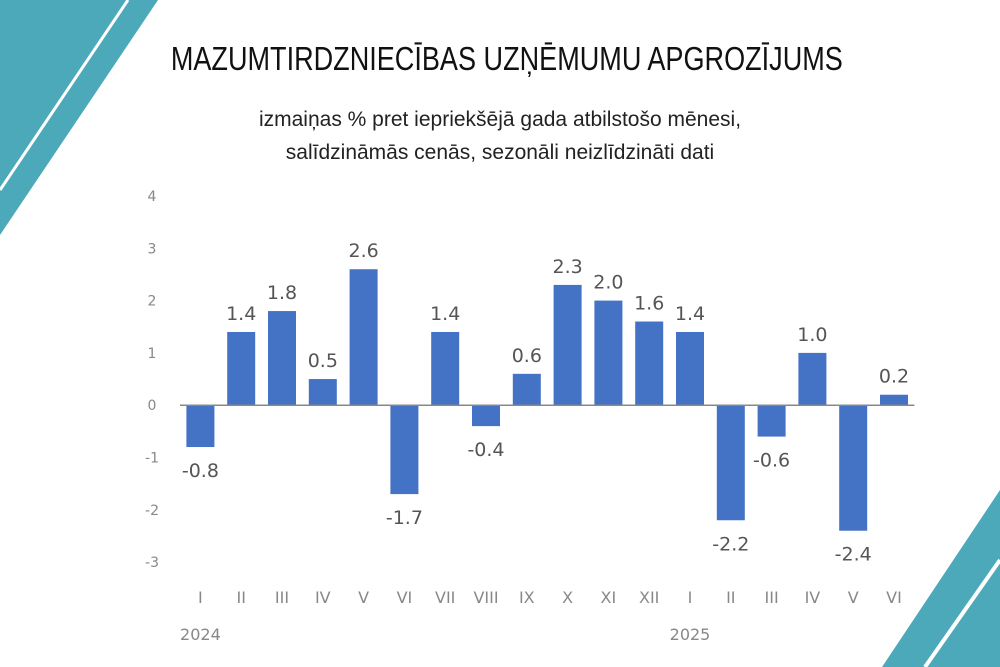 This screenshot has height=667, width=1000. I want to click on y-tick-label: 4, so click(152, 197).